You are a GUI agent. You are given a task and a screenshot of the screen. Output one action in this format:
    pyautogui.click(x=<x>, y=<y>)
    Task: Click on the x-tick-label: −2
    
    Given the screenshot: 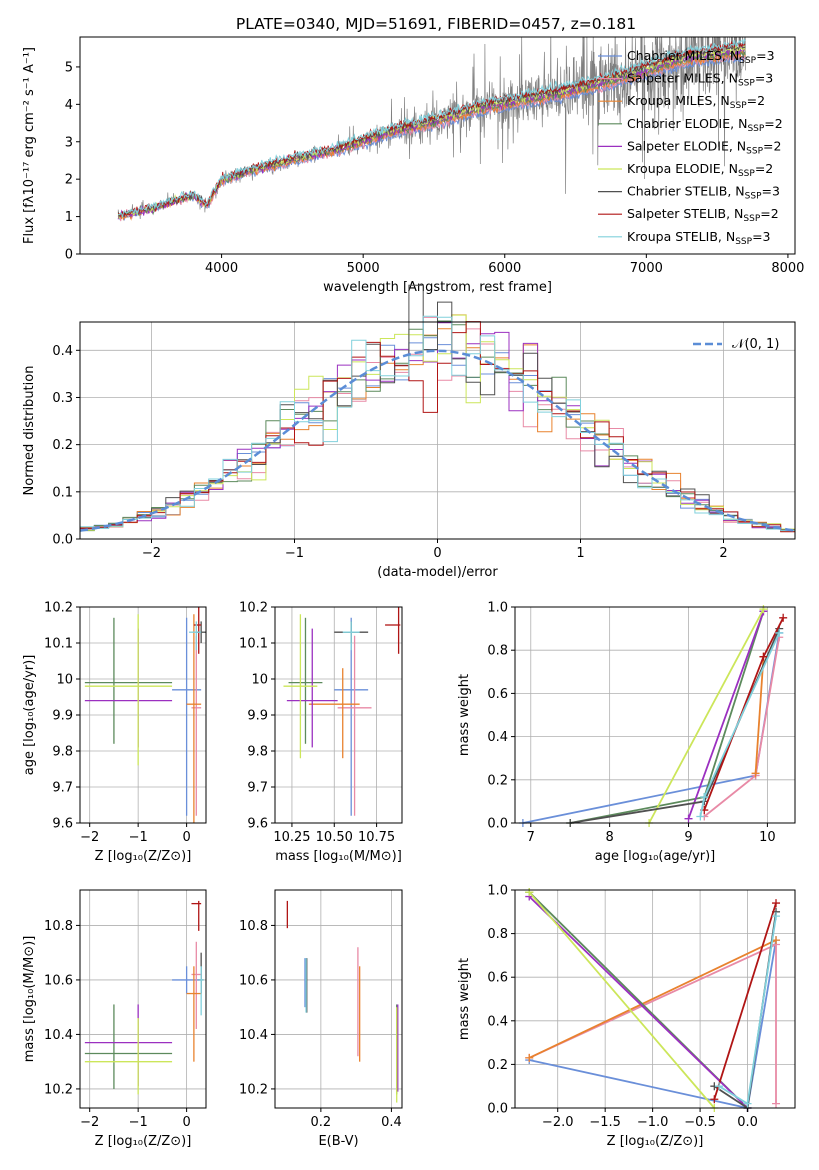 What is the action you would take?
    pyautogui.click(x=151, y=553)
    